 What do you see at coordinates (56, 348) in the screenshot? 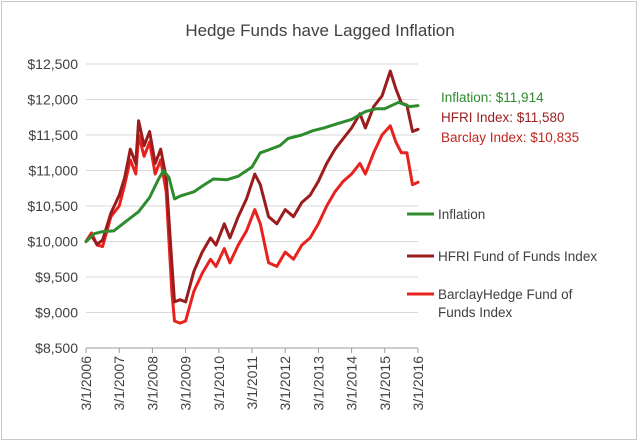
I see `y-tick-label: $8,500` at bounding box center [56, 348].